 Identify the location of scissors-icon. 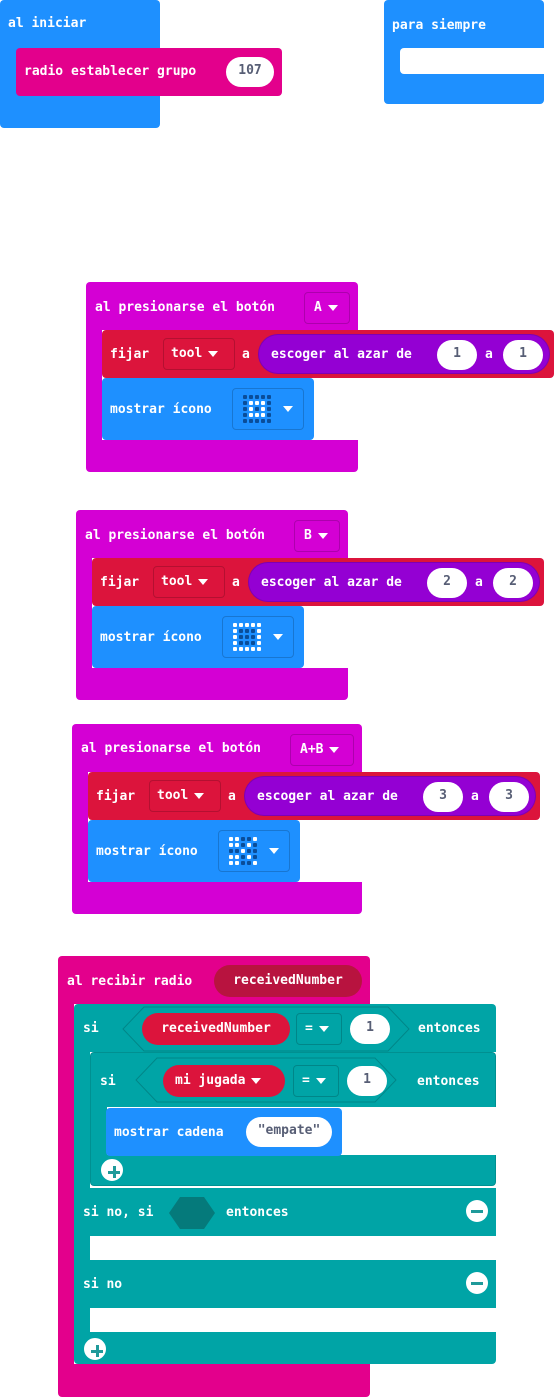
(244, 852).